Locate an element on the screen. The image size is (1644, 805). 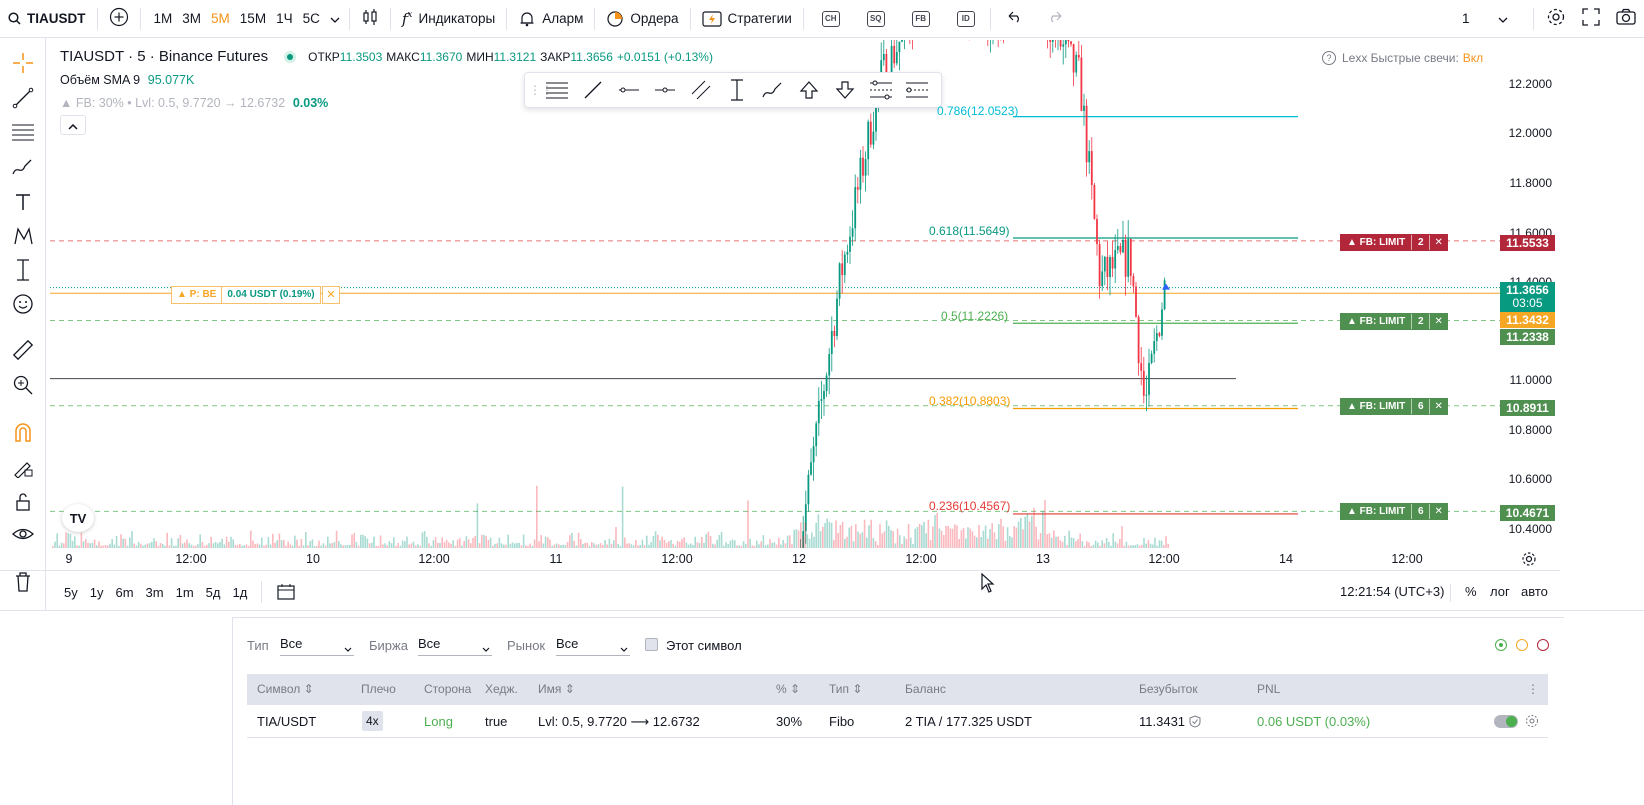
range-5y: 5y is located at coordinates (71, 592).